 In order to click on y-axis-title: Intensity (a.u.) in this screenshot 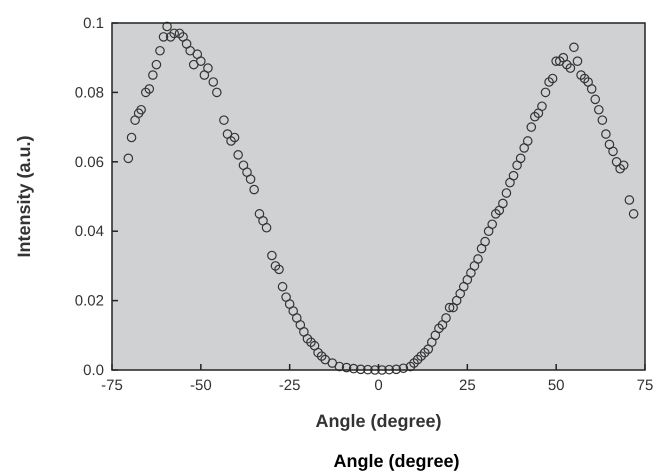, I will do `click(24, 196)`.